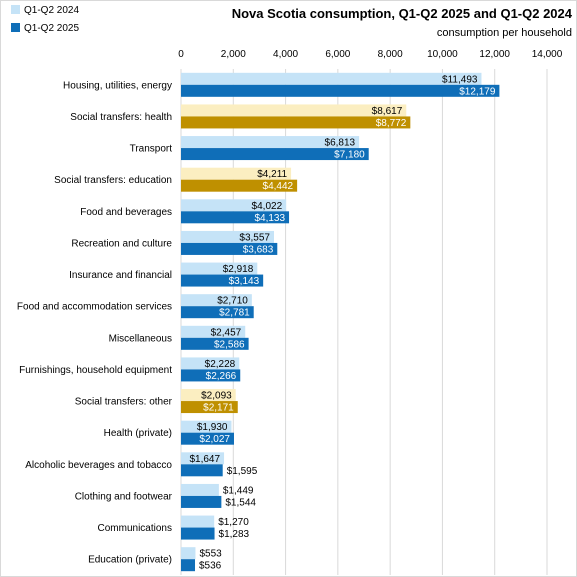 The width and height of the screenshot is (577, 577). Describe the element at coordinates (460, 79) in the screenshot. I see `data-label: $11,493` at that location.